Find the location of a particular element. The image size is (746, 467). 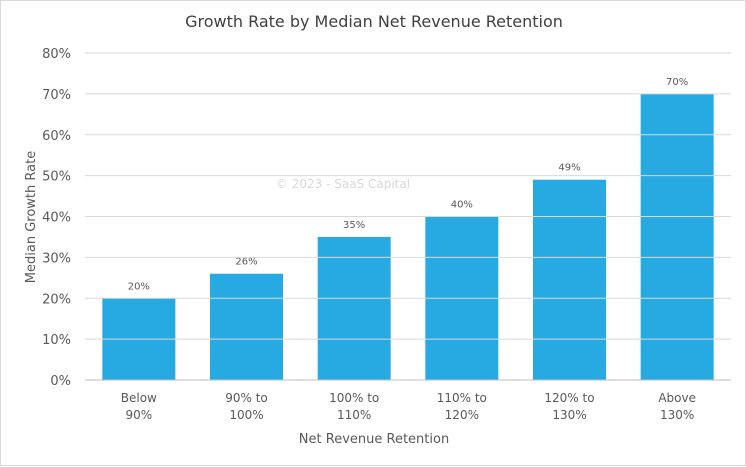

x-tick-label: Below is located at coordinates (139, 398).